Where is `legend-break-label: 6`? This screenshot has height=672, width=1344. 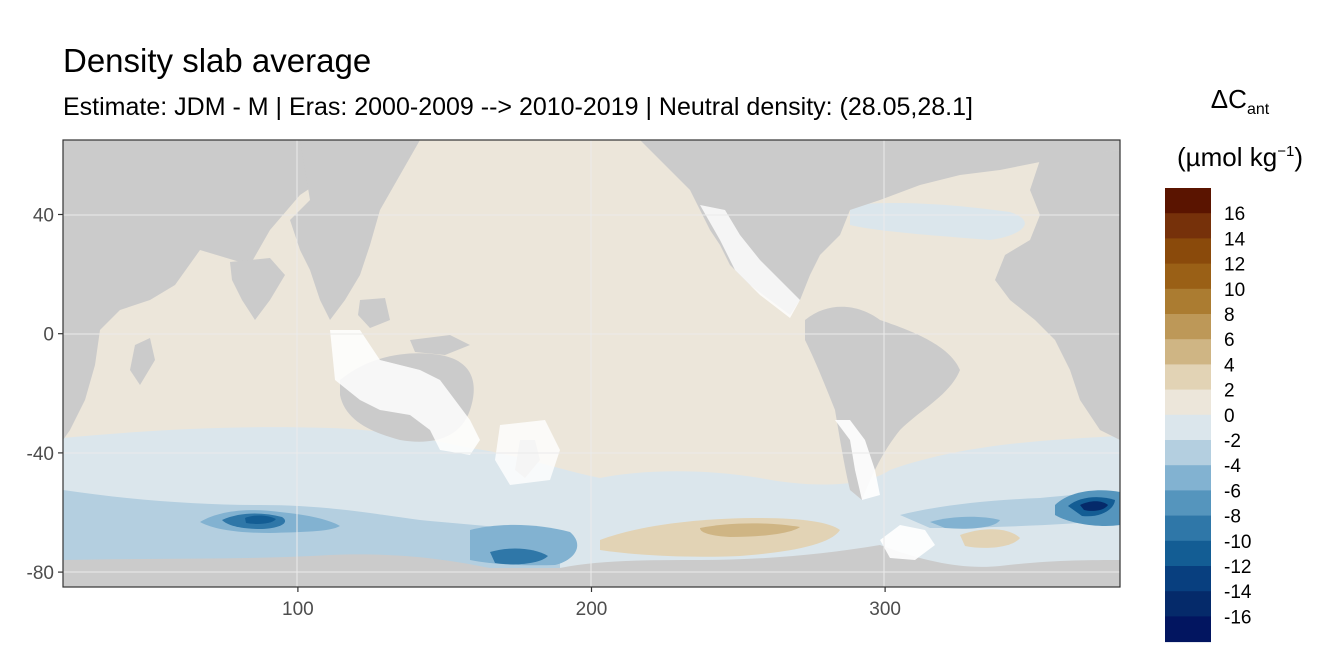 legend-break-label: 6 is located at coordinates (1229, 340).